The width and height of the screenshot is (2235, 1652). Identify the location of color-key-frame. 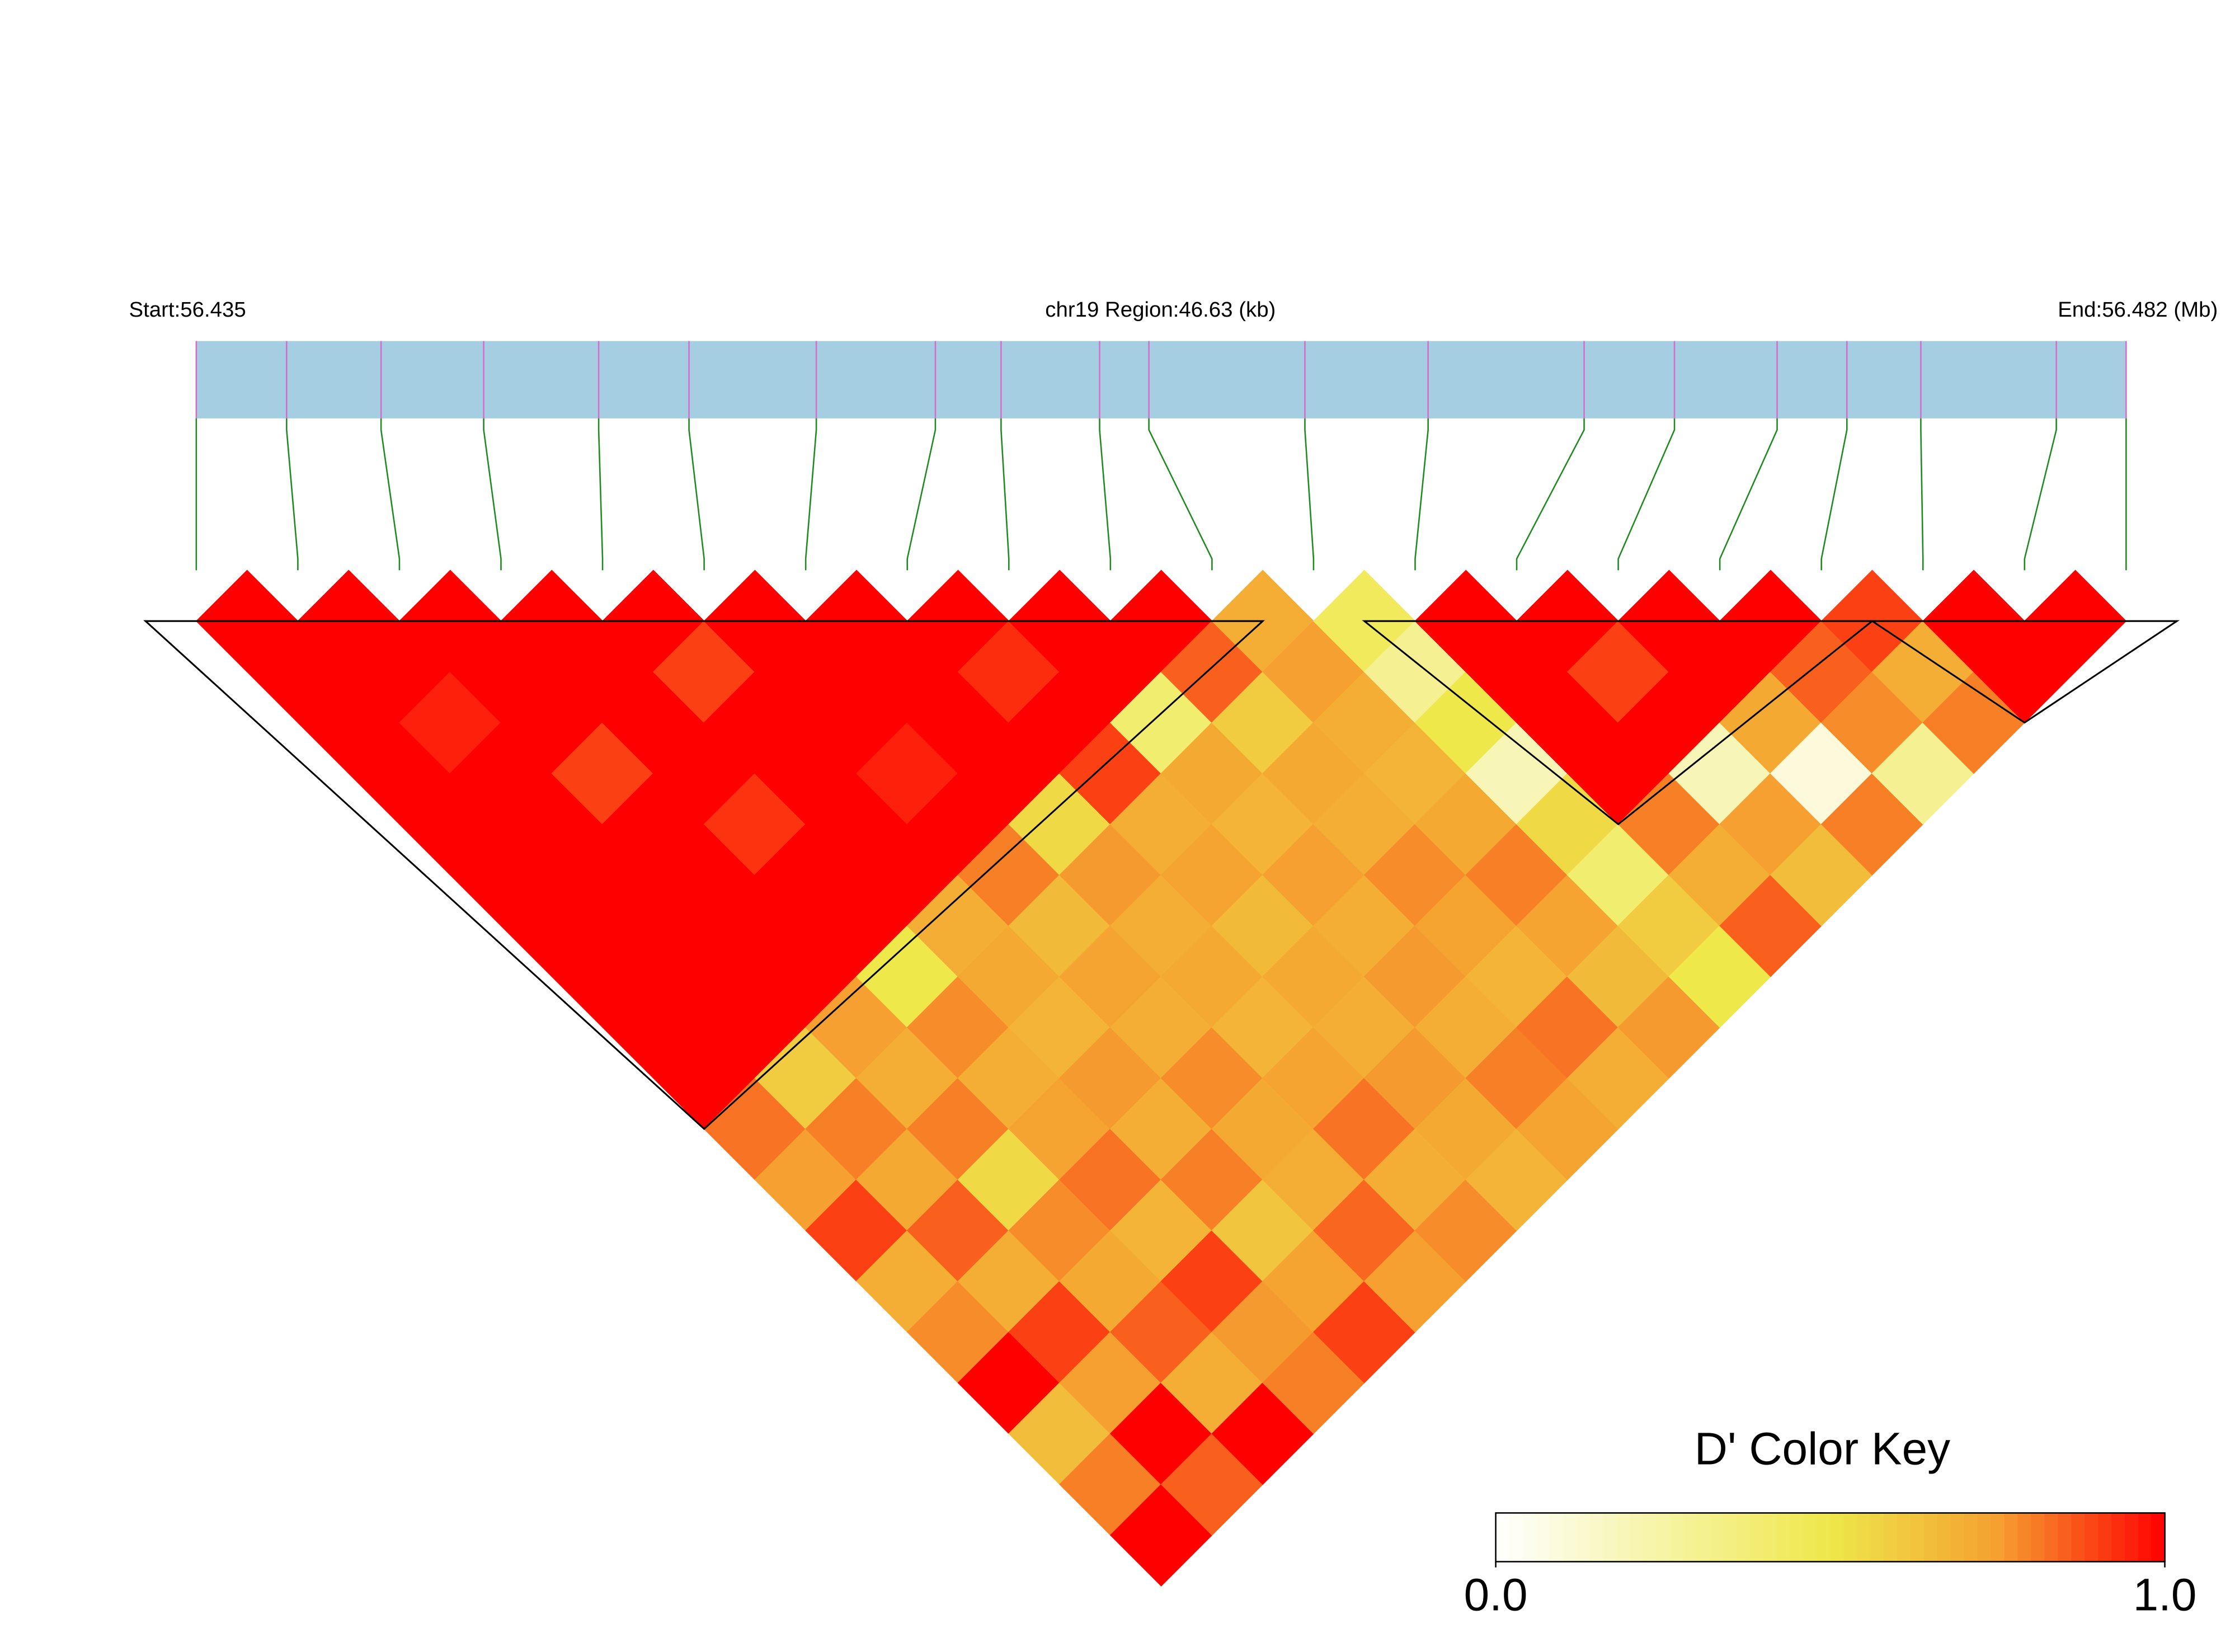
(1830, 1537).